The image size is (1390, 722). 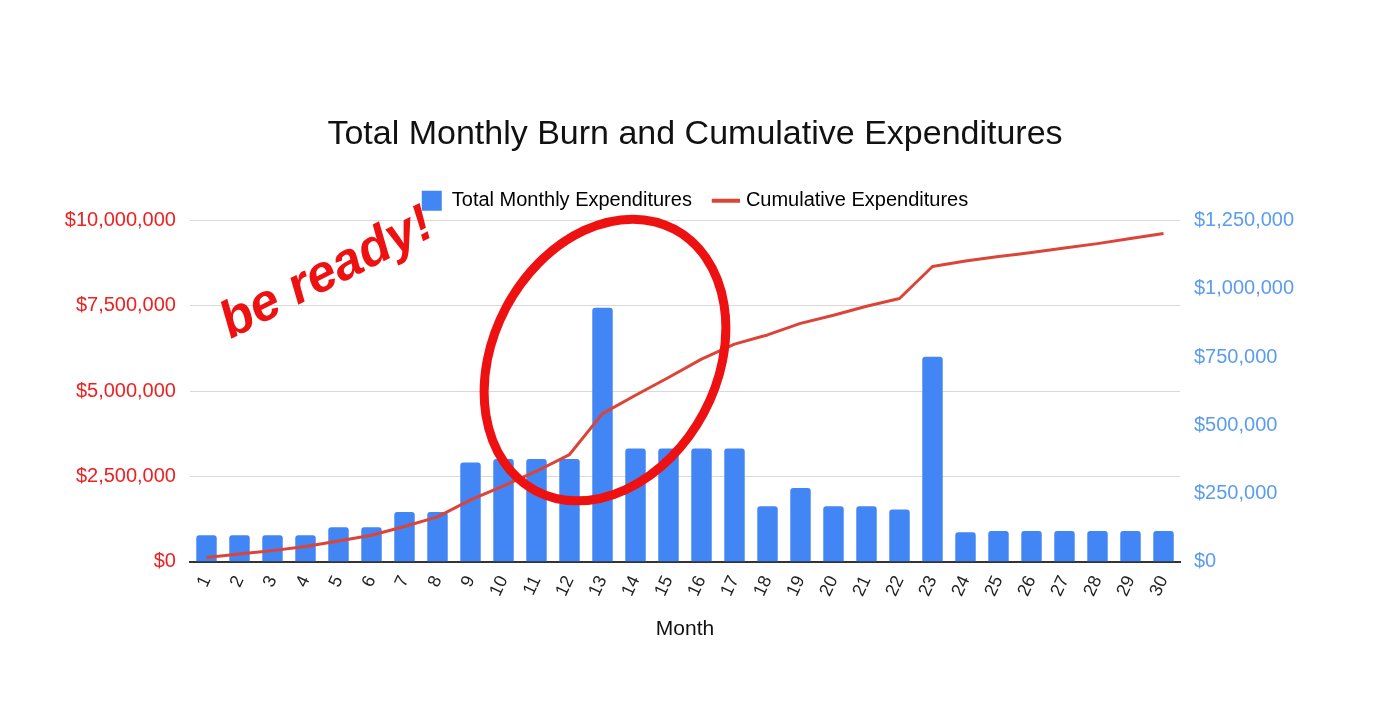 I want to click on x-tick-label: 20, so click(x=828, y=586).